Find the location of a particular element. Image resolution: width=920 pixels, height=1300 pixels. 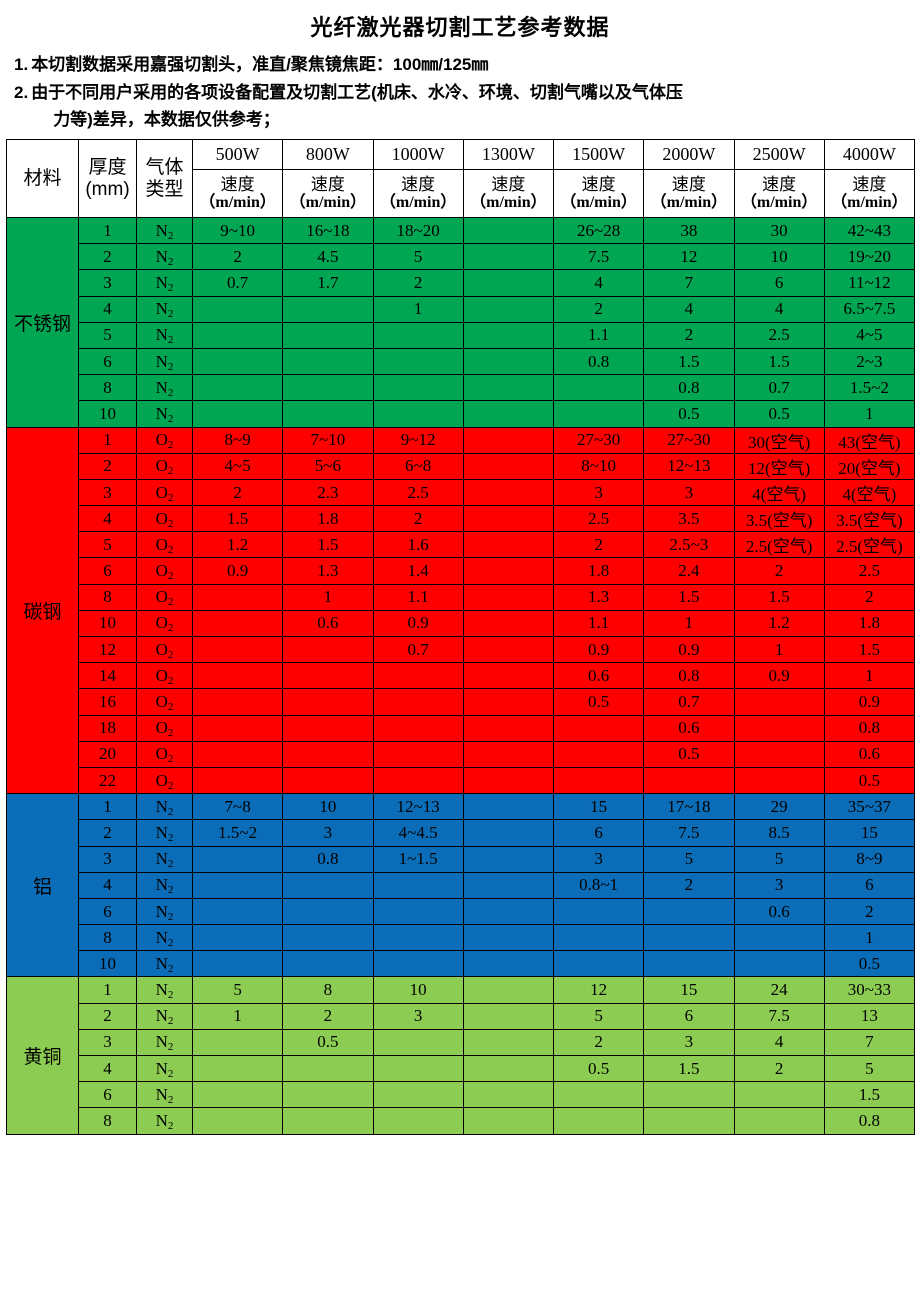

speed-cell: 30~33 is located at coordinates (869, 990).